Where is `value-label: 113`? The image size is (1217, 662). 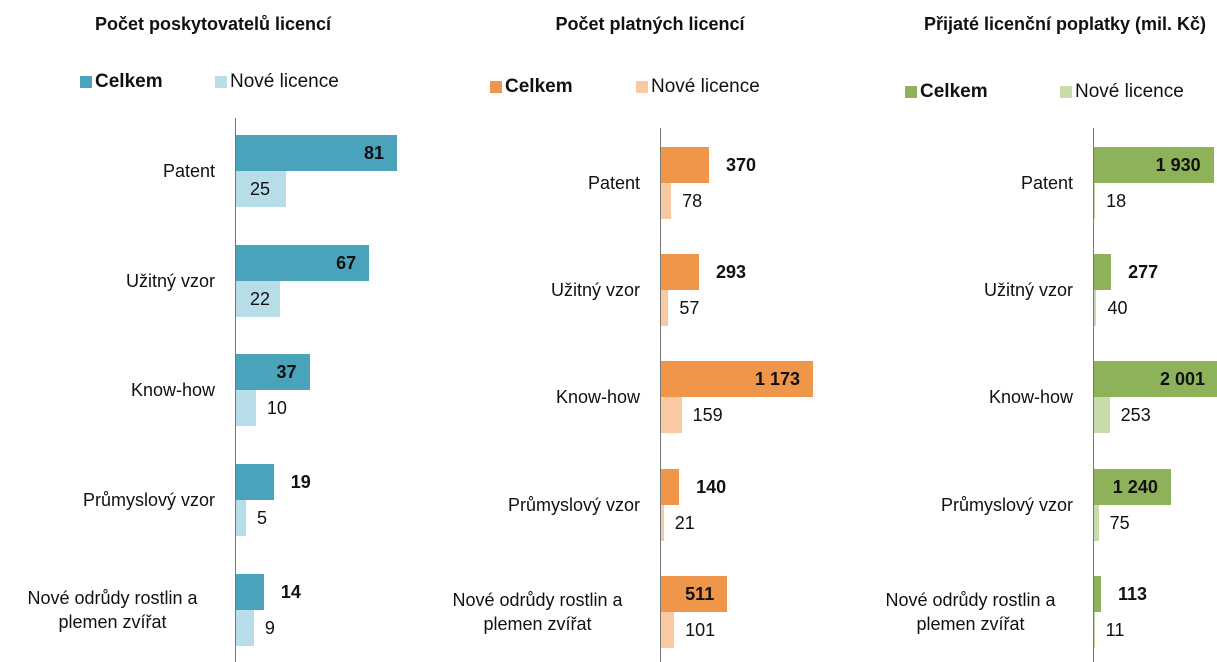
value-label: 113 is located at coordinates (1133, 594).